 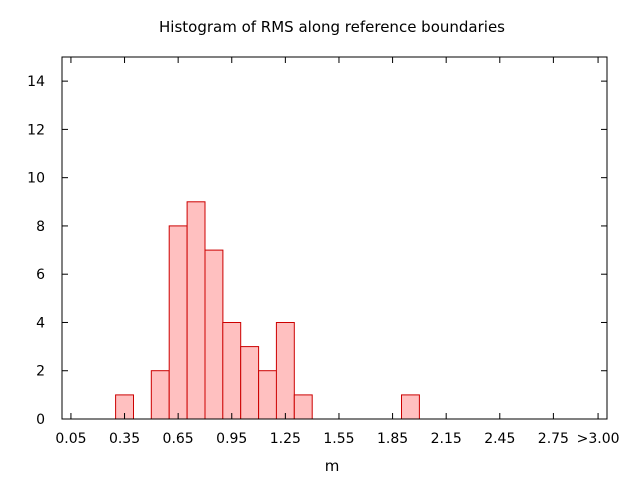 What do you see at coordinates (36, 82) in the screenshot?
I see `y-tick-label: 14` at bounding box center [36, 82].